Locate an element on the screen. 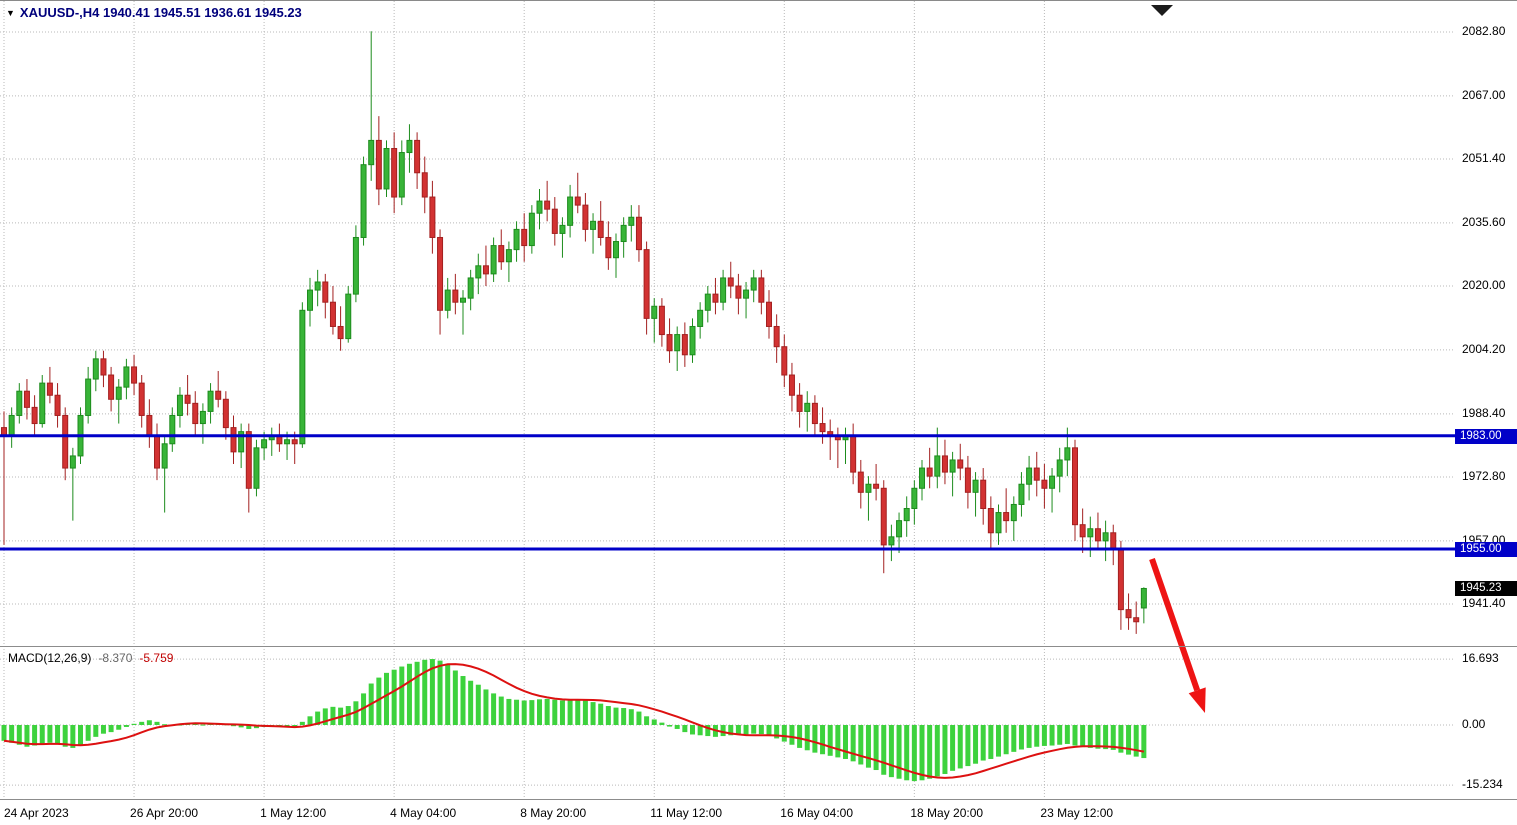 Image resolution: width=1517 pixels, height=825 pixels. macd-axis-label: 16.693 is located at coordinates (1480, 658).